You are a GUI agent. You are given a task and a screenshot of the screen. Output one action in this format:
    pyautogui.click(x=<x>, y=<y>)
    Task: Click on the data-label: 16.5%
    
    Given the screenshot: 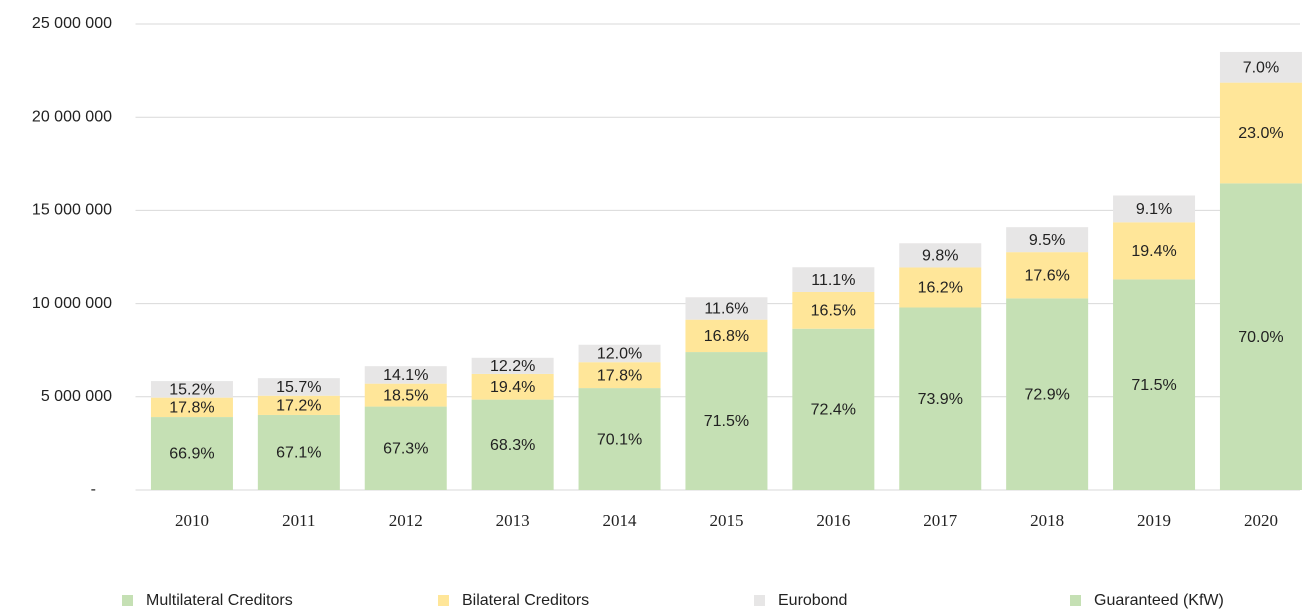 What is the action you would take?
    pyautogui.click(x=833, y=311)
    